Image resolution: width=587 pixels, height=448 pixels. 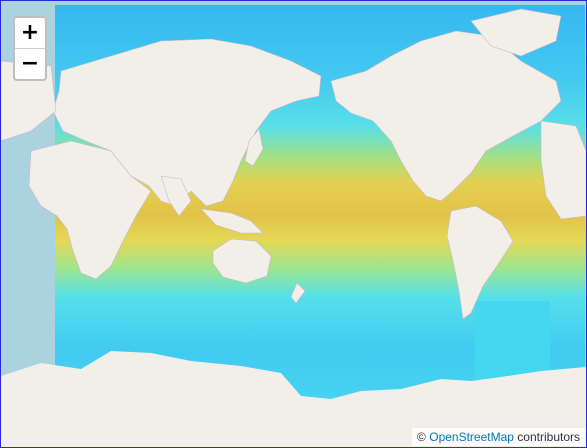 What do you see at coordinates (232, 221) in the screenshot?
I see `land-indonesia` at bounding box center [232, 221].